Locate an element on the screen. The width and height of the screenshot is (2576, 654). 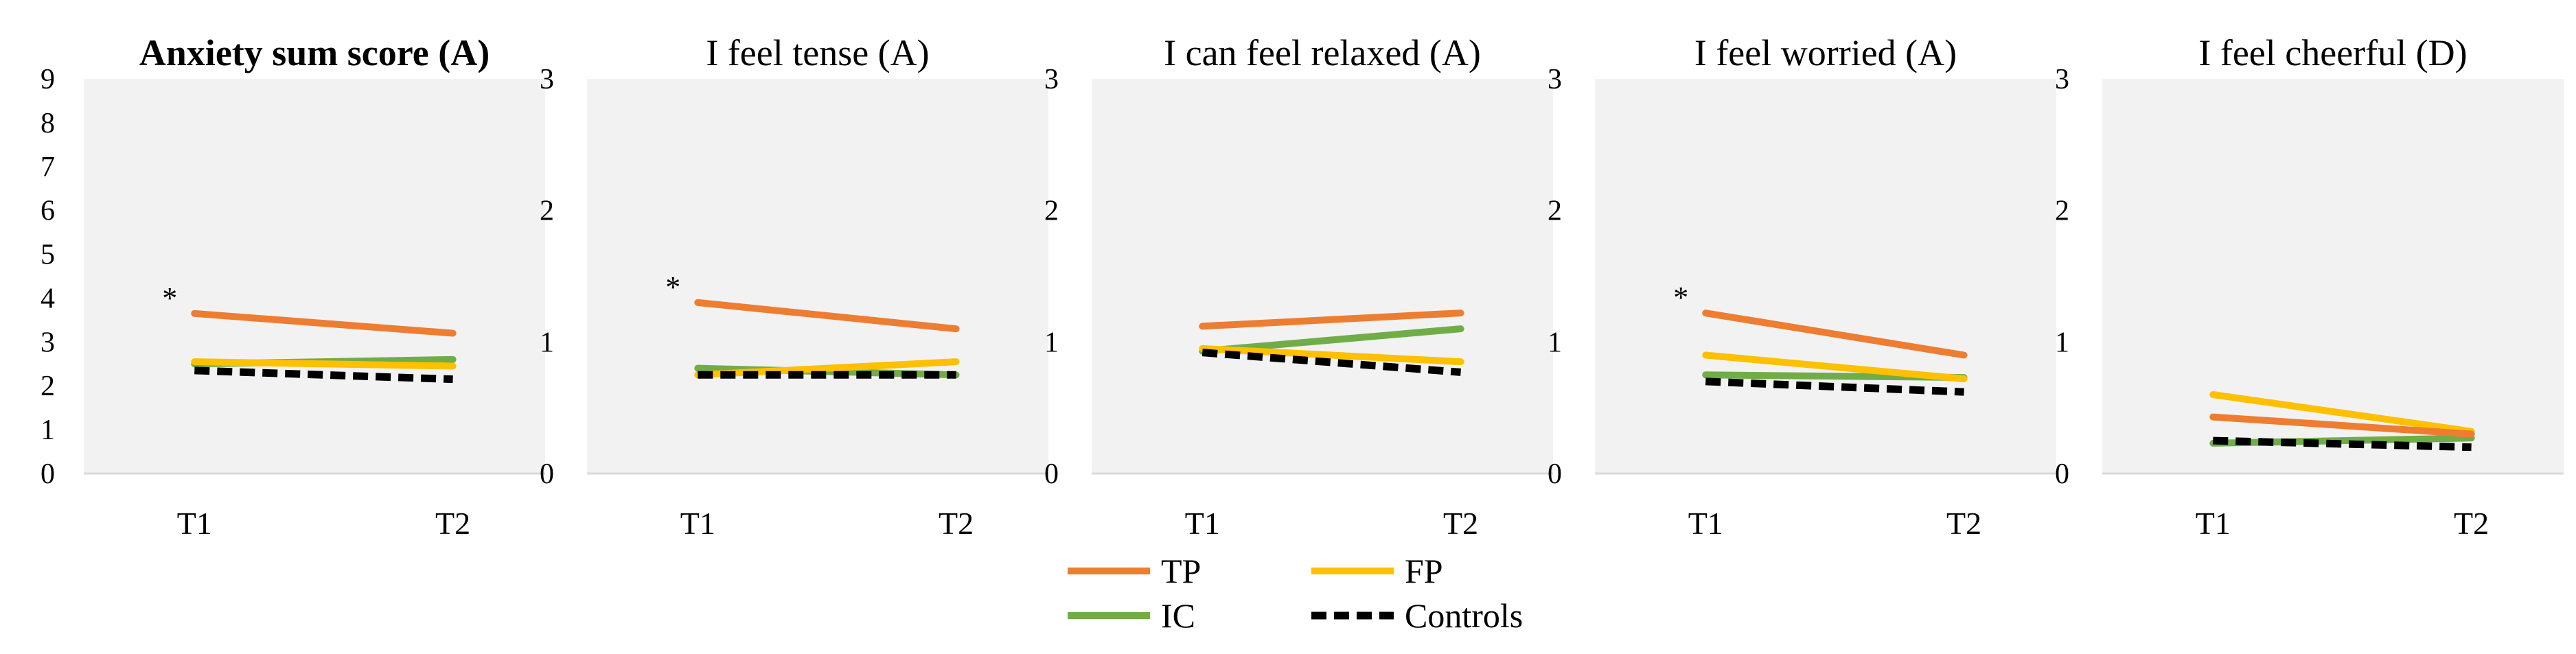
chart-title: I feel tense (A) is located at coordinates (817, 52).